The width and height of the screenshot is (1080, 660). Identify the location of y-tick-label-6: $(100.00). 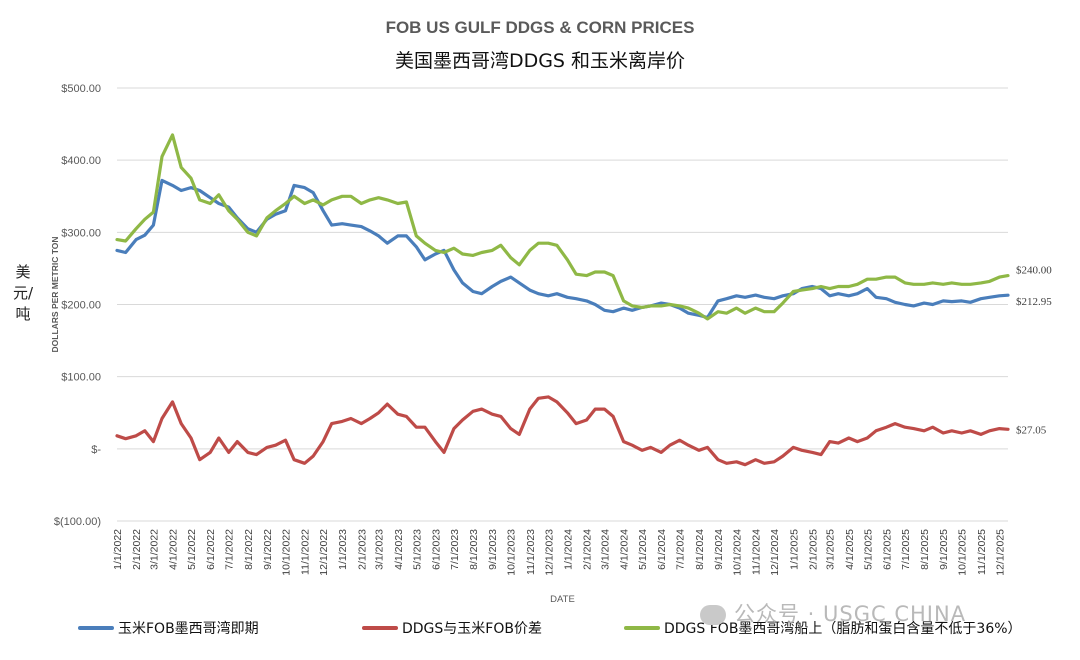
(77, 522).